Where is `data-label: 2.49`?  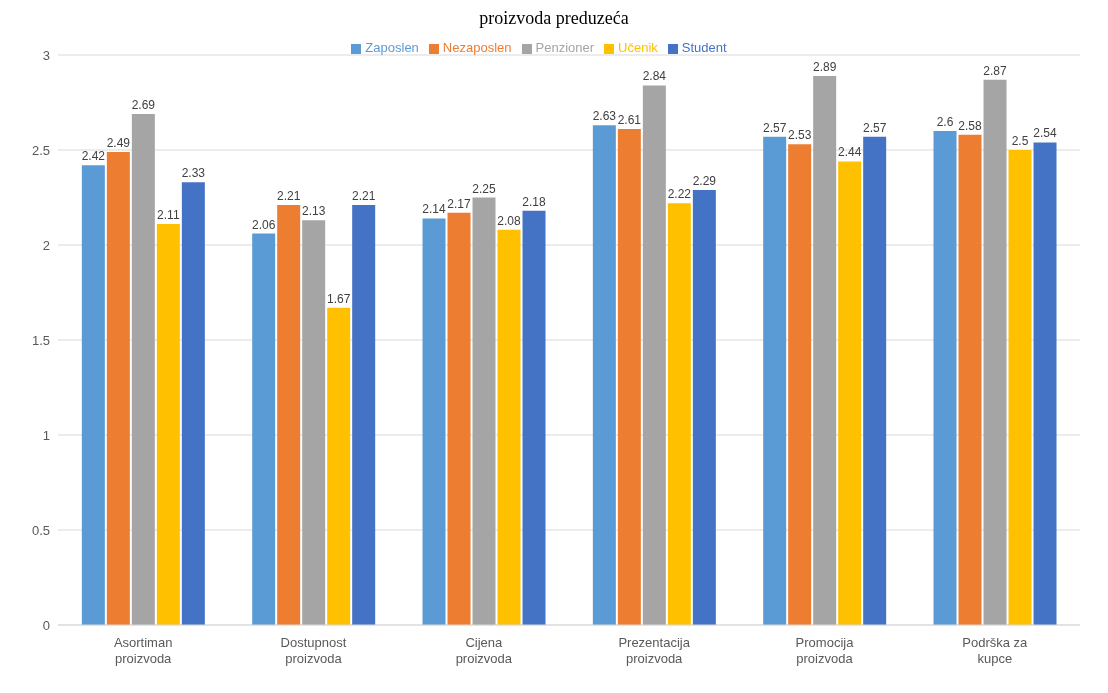
data-label: 2.49 is located at coordinates (118, 142).